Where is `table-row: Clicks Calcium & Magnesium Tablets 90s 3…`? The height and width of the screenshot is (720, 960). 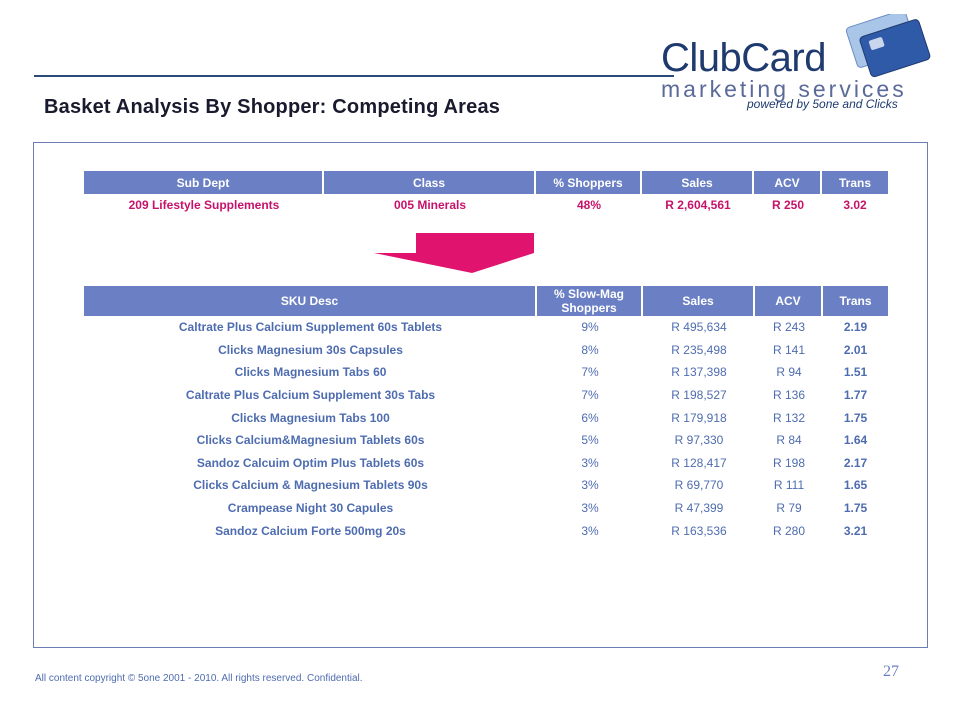
table-row: Clicks Calcium & Magnesium Tablets 90s 3… is located at coordinates (486, 485).